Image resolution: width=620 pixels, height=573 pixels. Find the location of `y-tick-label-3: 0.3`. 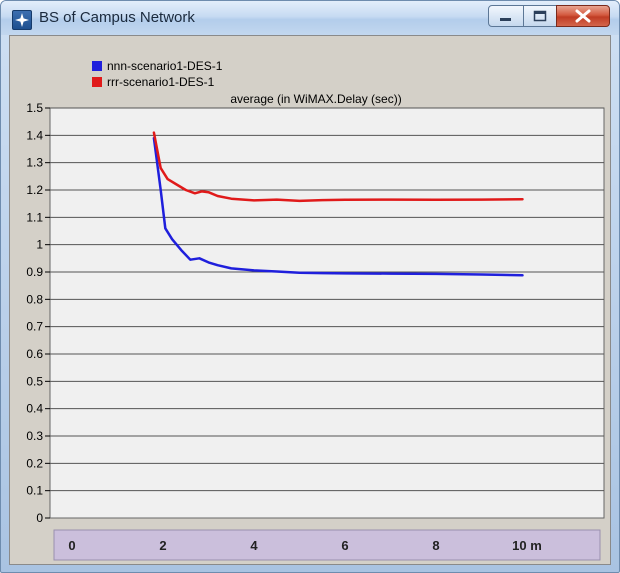

y-tick-label-3: 0.3 is located at coordinates (34, 436).